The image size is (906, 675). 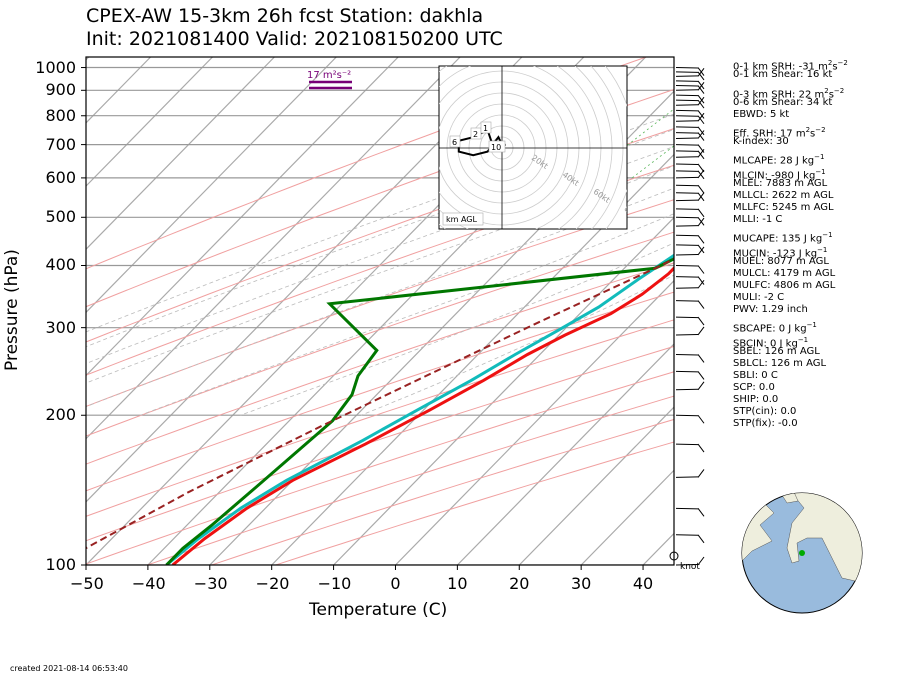 I want to click on stat-line: SBLCL: 126 m AGL, so click(x=780, y=363).